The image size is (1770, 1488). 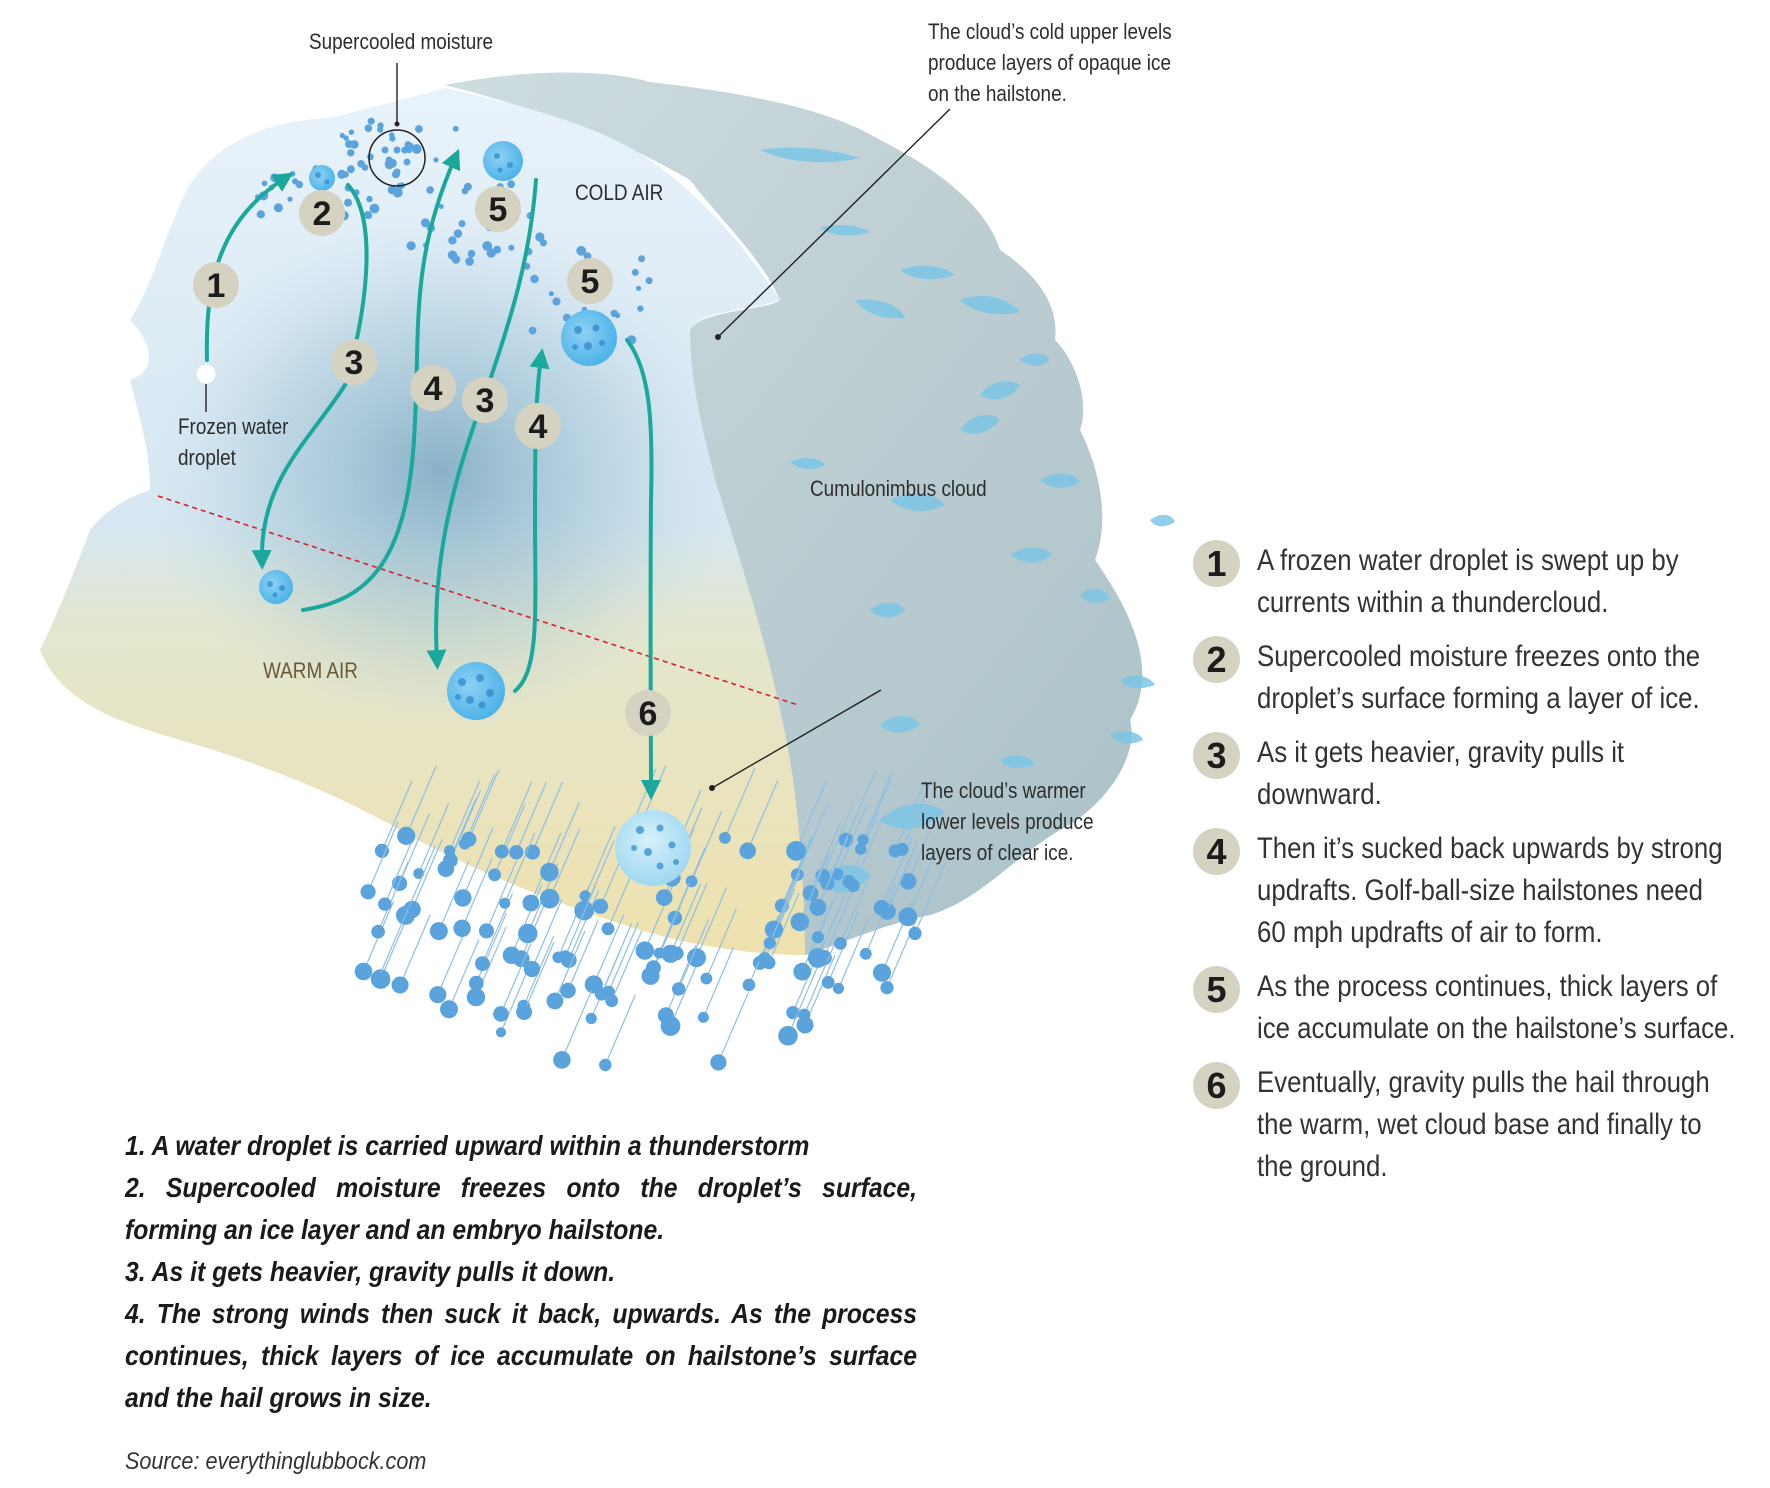 What do you see at coordinates (397, 158) in the screenshot?
I see `supercooled-highlight-circle` at bounding box center [397, 158].